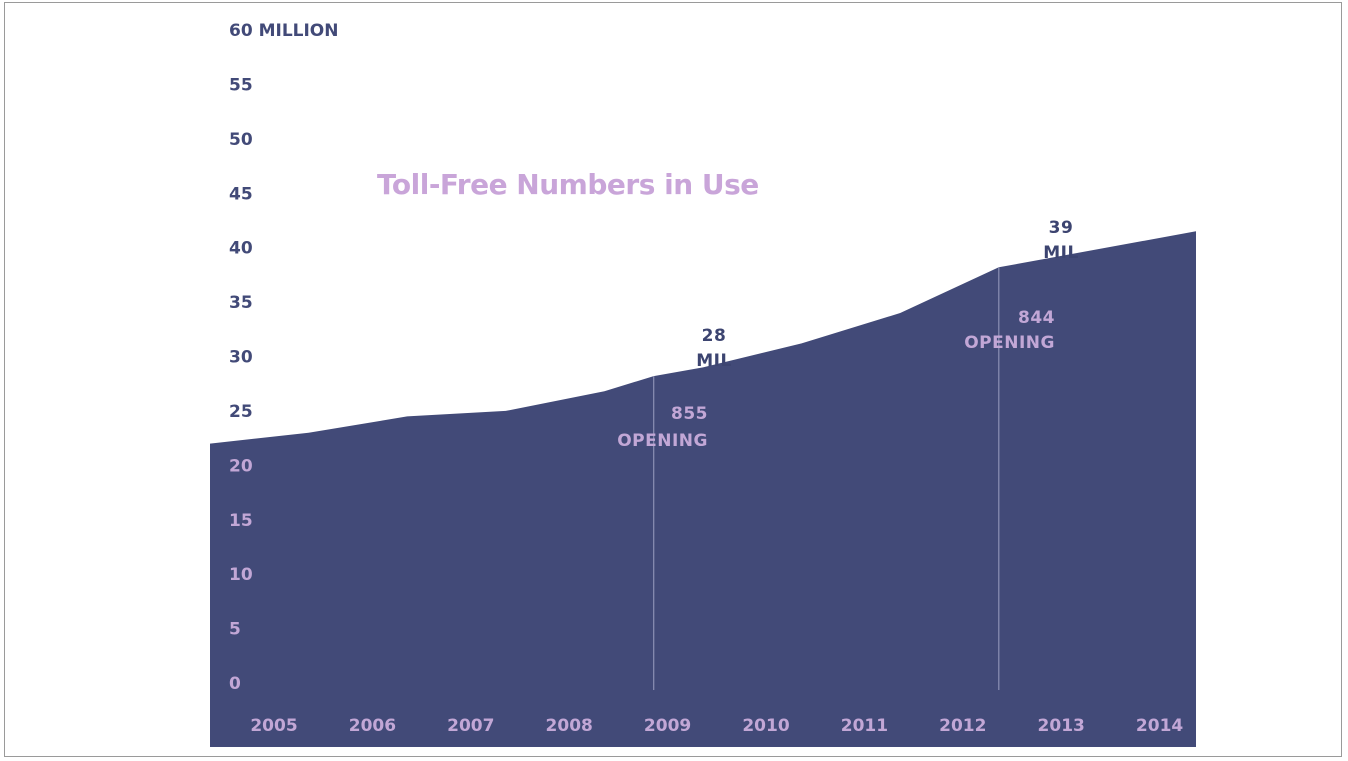 This screenshot has width=1348, height=761. Describe the element at coordinates (241, 412) in the screenshot. I see `y-tick-label-25: 25` at that location.